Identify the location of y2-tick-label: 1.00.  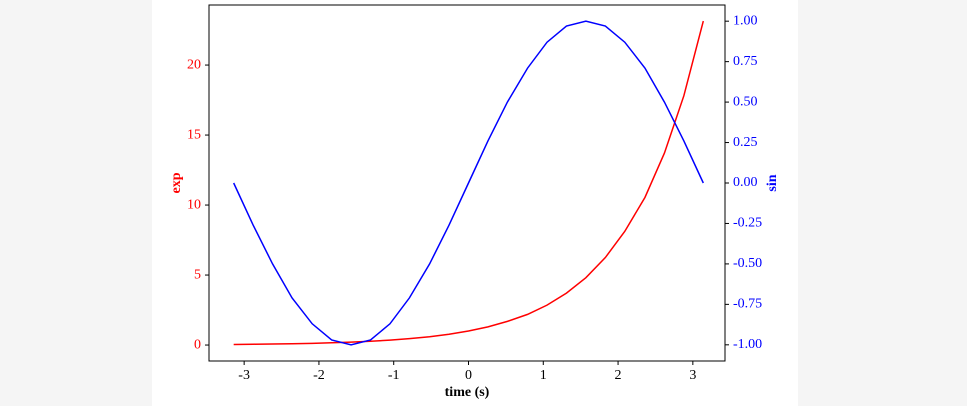
(745, 20).